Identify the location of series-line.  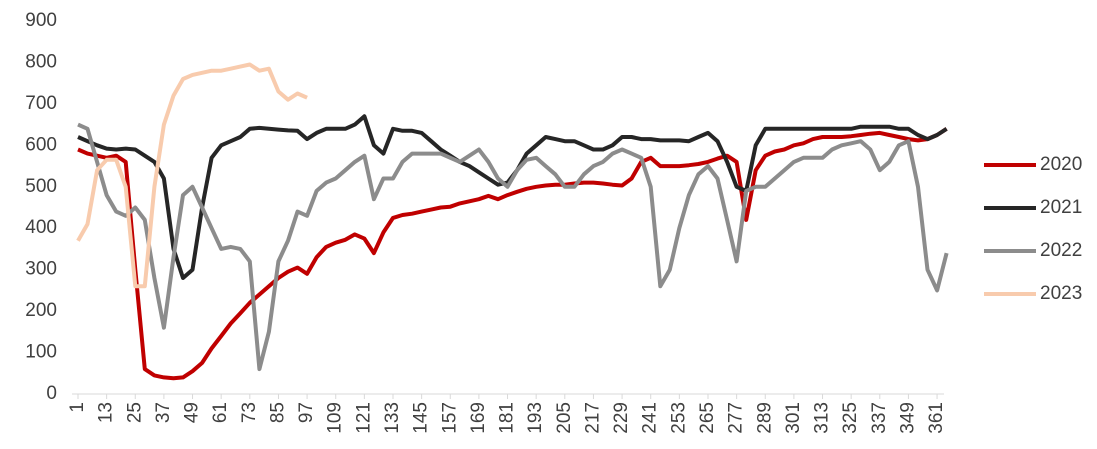
(192, 175).